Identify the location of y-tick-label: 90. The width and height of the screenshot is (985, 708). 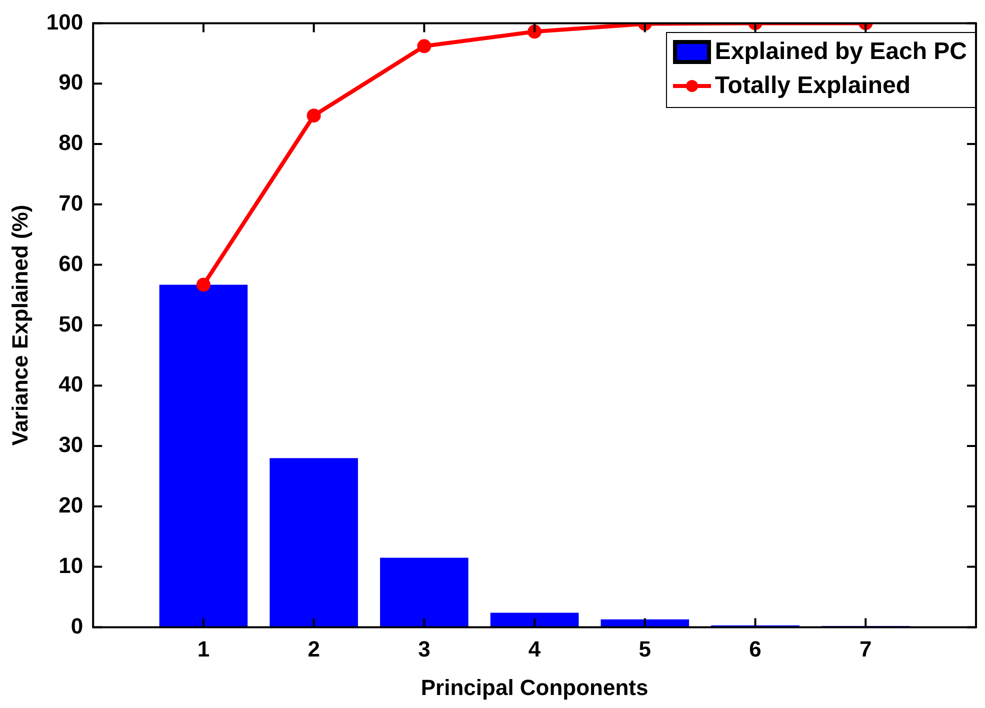
(71, 82).